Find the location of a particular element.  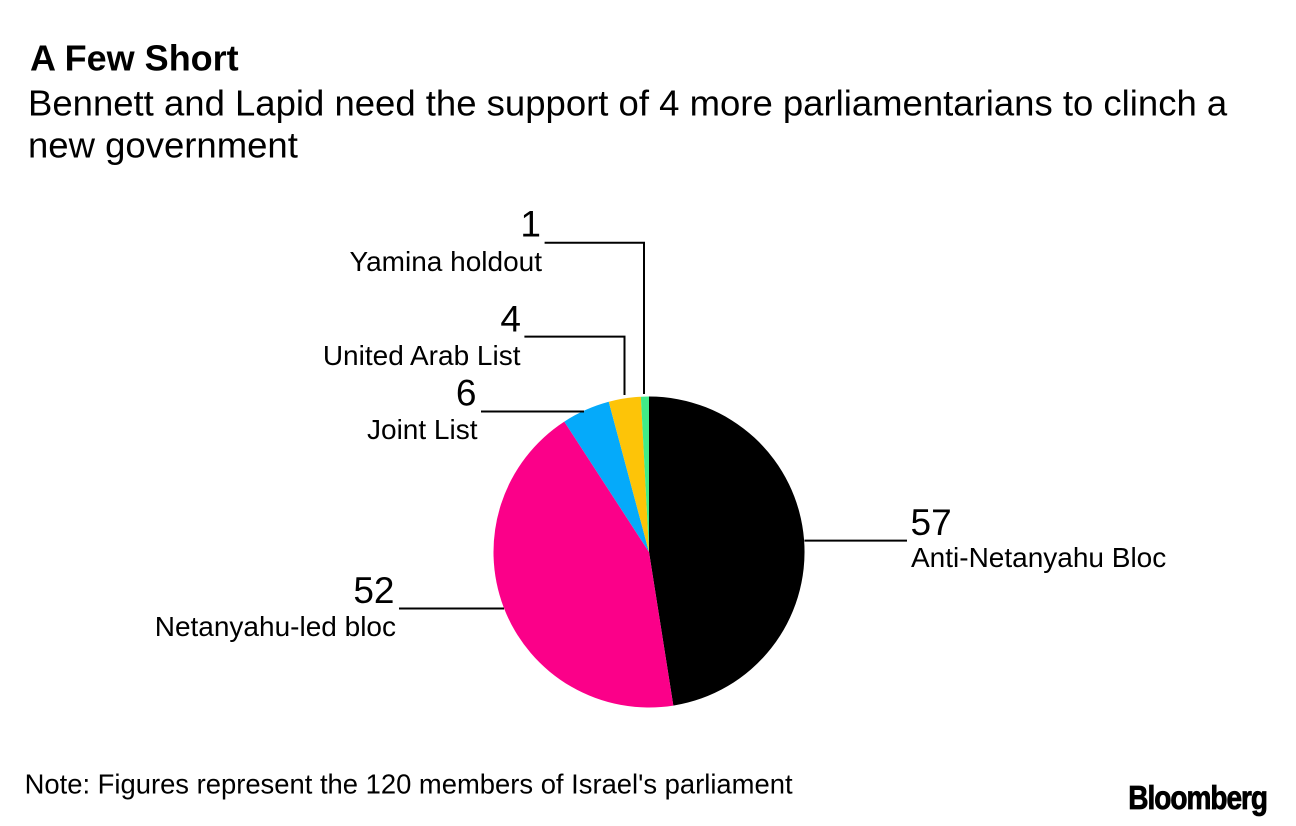

svg-text: Yamina holdout is located at coordinates (446, 261).